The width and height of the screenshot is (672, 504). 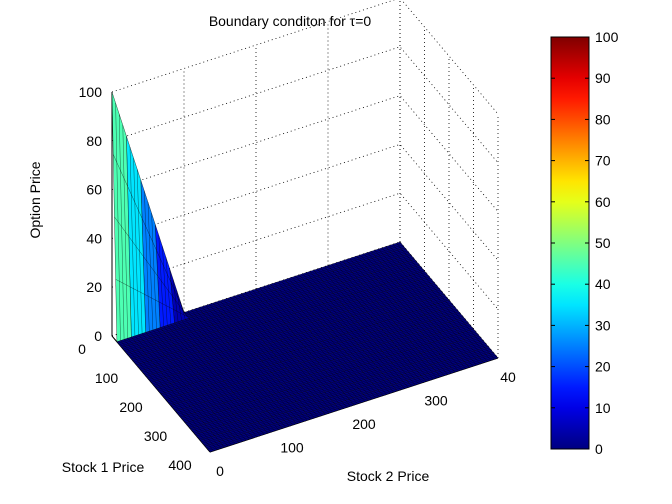 What do you see at coordinates (91, 92) in the screenshot?
I see `z-tick-label: 100` at bounding box center [91, 92].